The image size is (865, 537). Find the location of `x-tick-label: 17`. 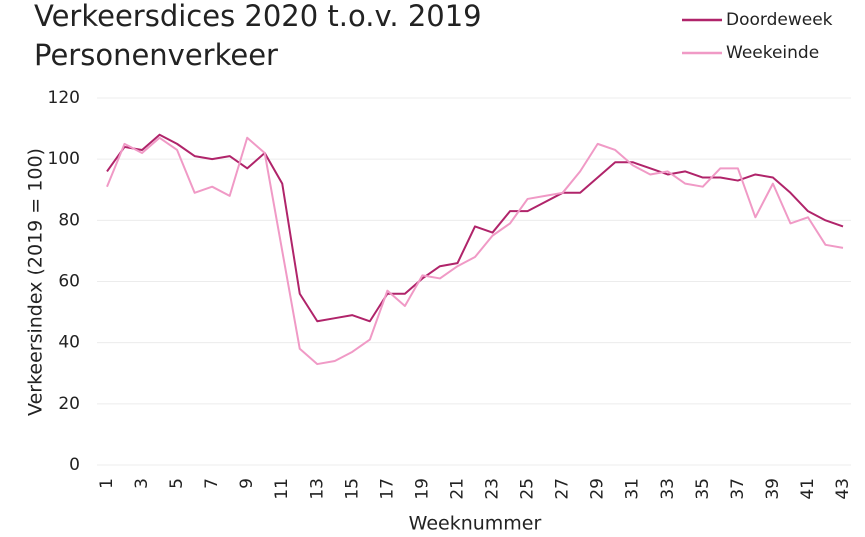

x-tick-label: 17 is located at coordinates (387, 489).